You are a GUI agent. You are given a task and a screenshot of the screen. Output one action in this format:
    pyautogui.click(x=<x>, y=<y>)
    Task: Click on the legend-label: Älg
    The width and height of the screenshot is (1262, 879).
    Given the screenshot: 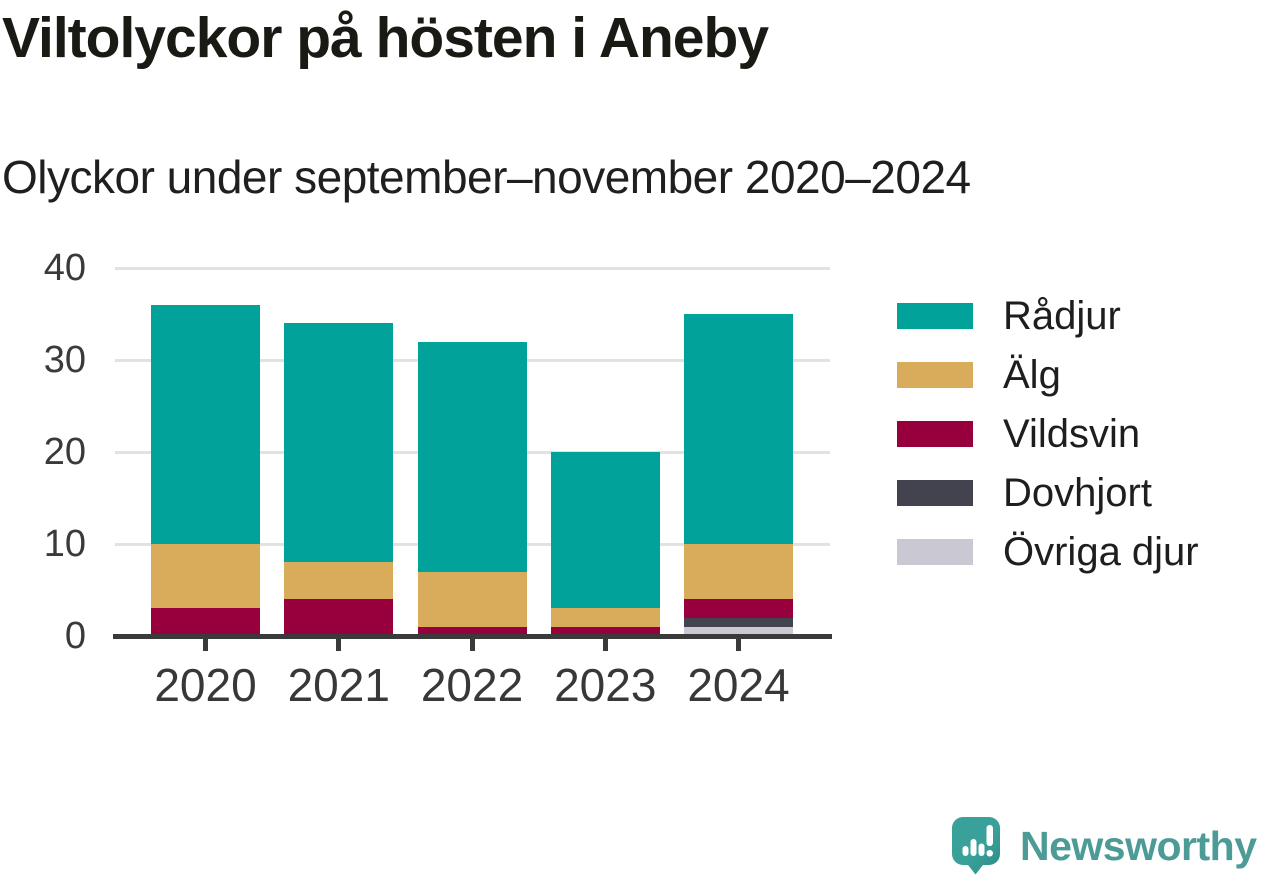 What is the action you would take?
    pyautogui.click(x=1032, y=374)
    